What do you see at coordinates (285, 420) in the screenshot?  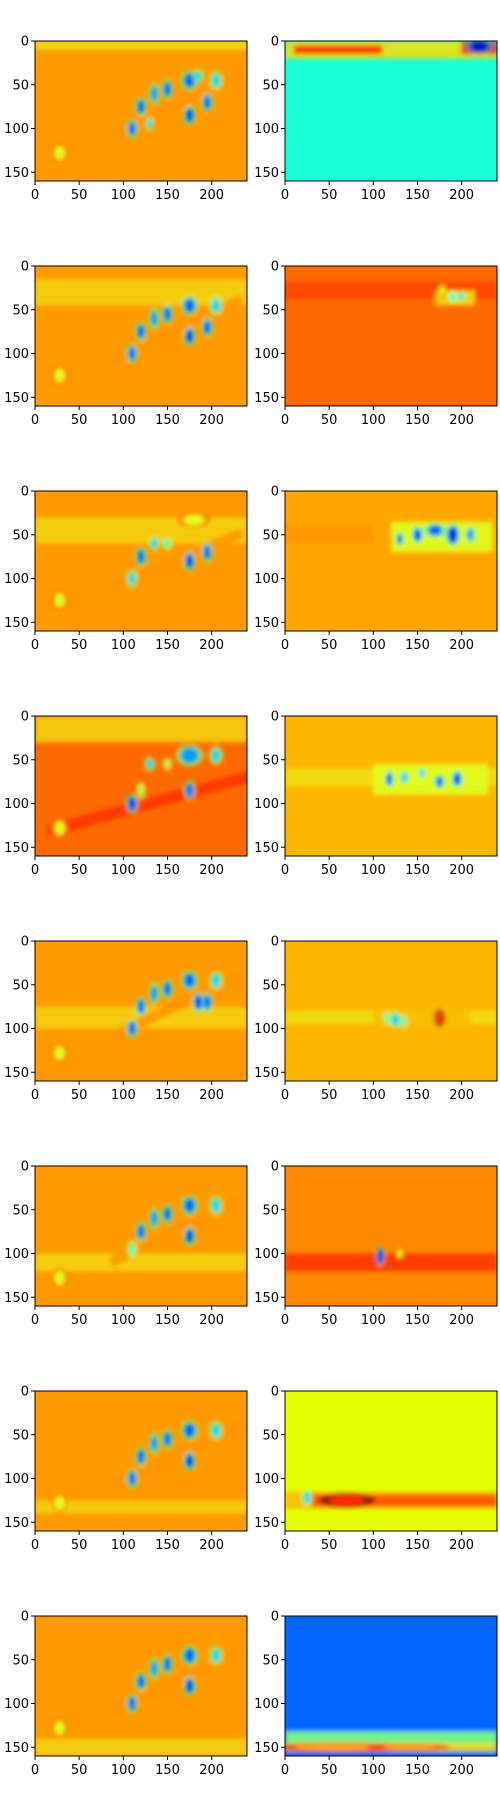 I see `x-tick-label-r2-c2-0: 0` at bounding box center [285, 420].